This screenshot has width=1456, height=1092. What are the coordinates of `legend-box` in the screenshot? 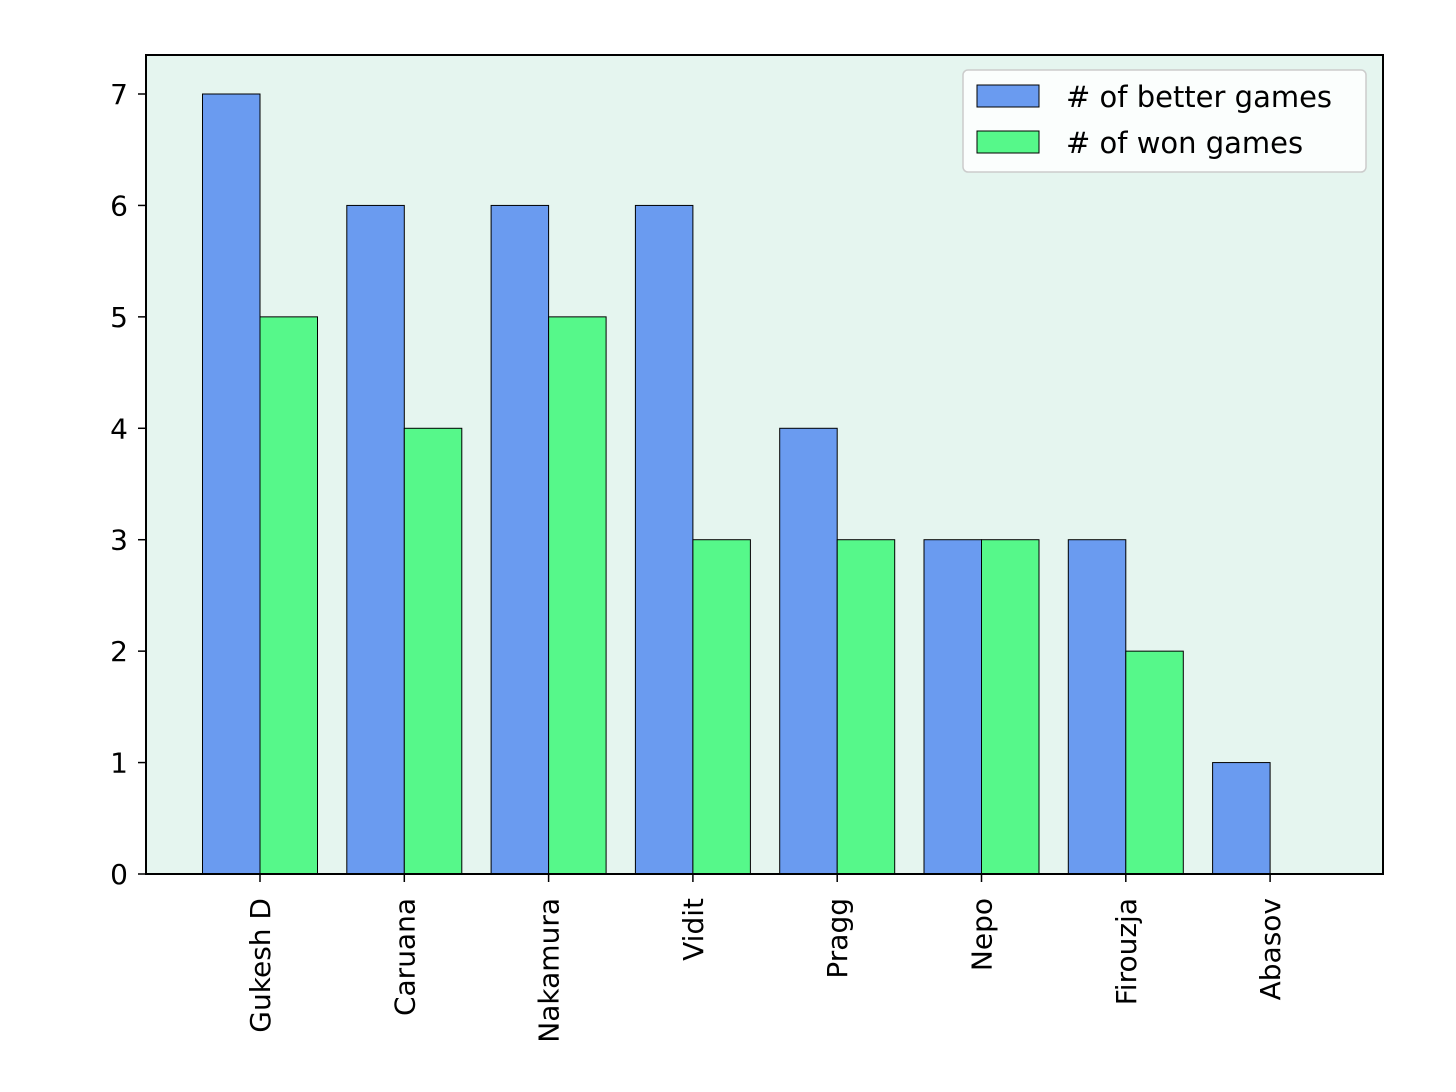 It's located at (1164, 121).